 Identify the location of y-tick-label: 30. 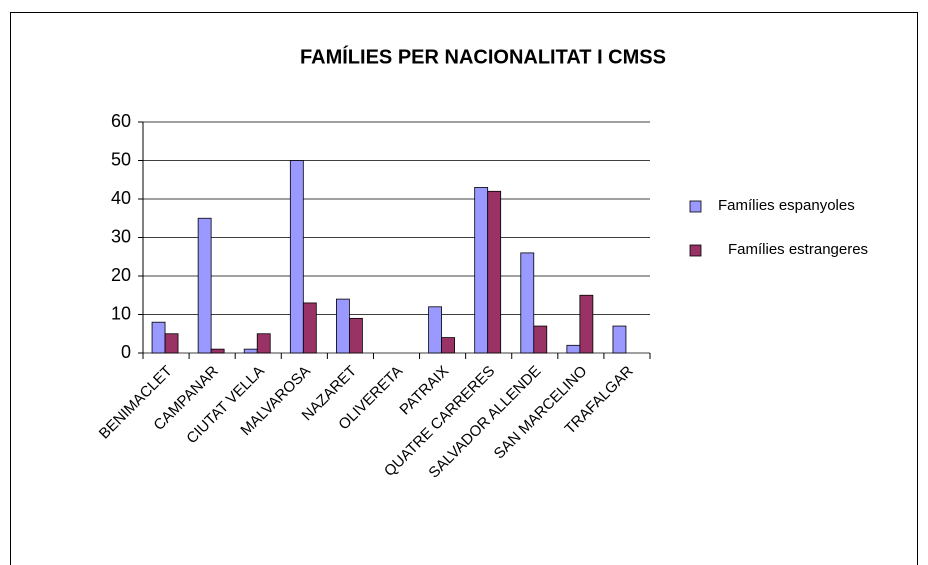
(121, 236).